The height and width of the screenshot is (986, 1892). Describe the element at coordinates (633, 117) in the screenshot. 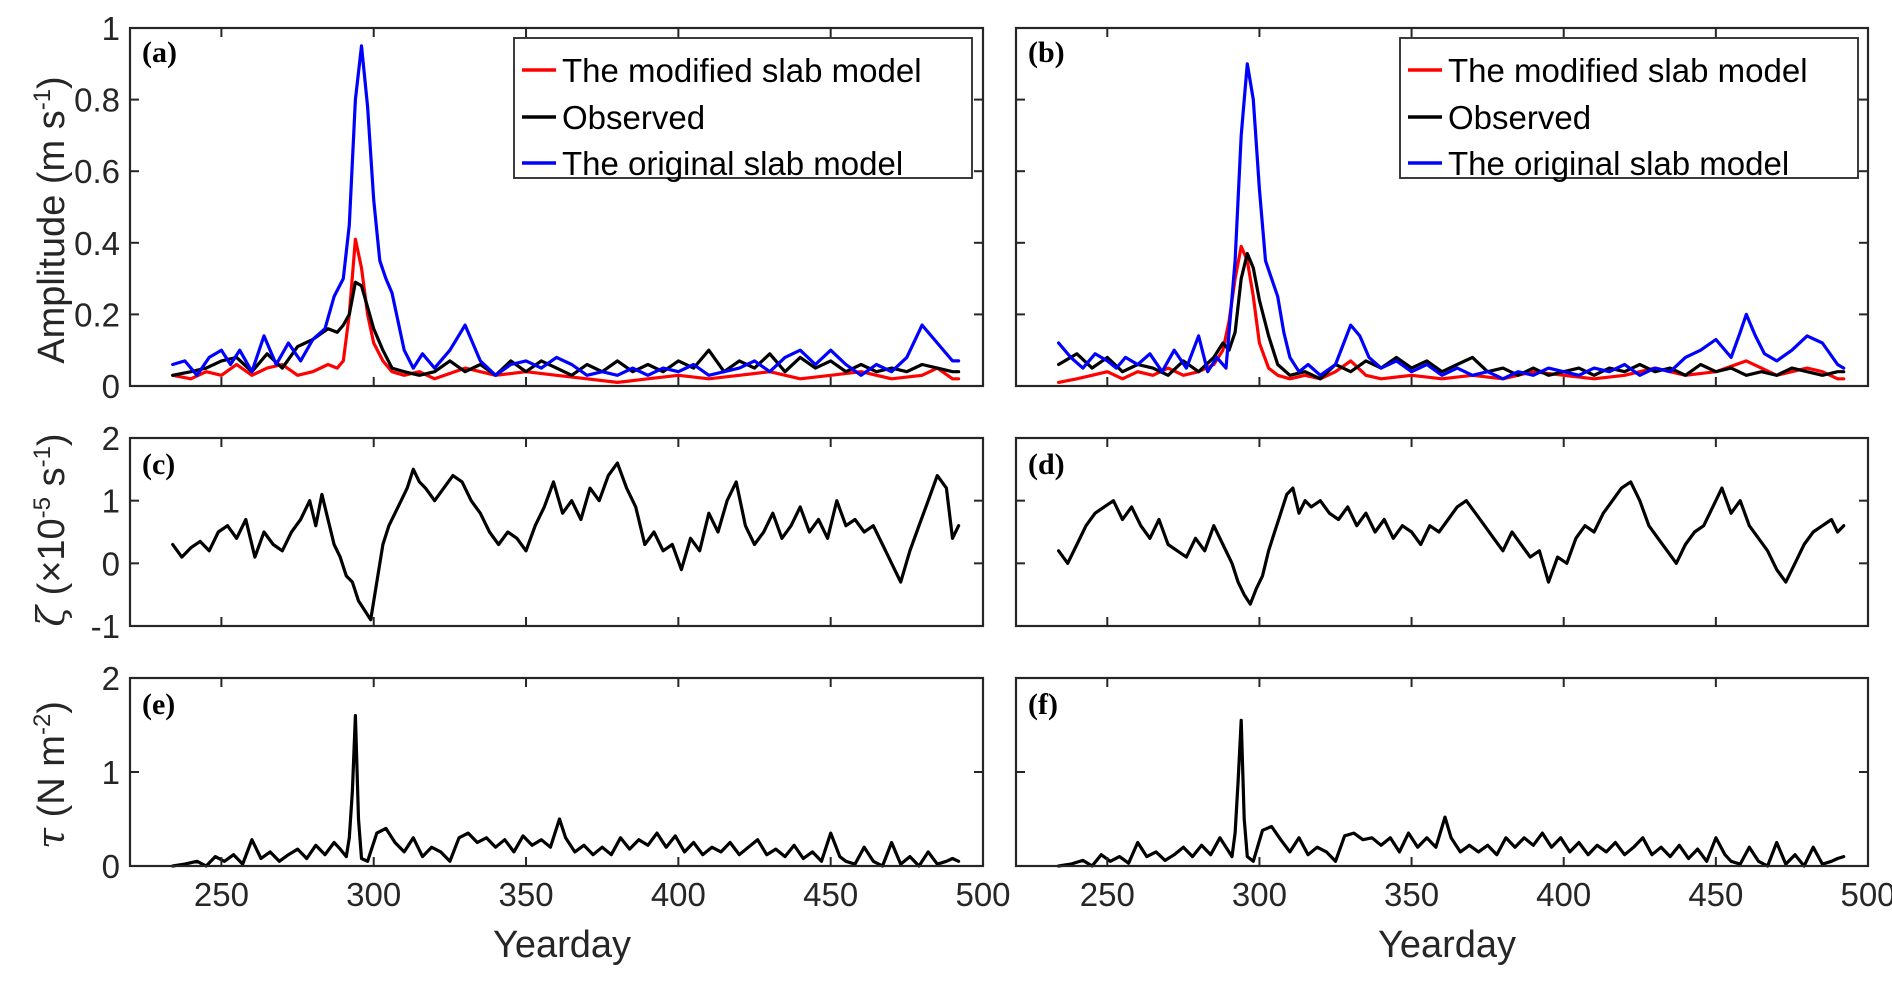

I see `legend-a-label-observed: Observed` at that location.